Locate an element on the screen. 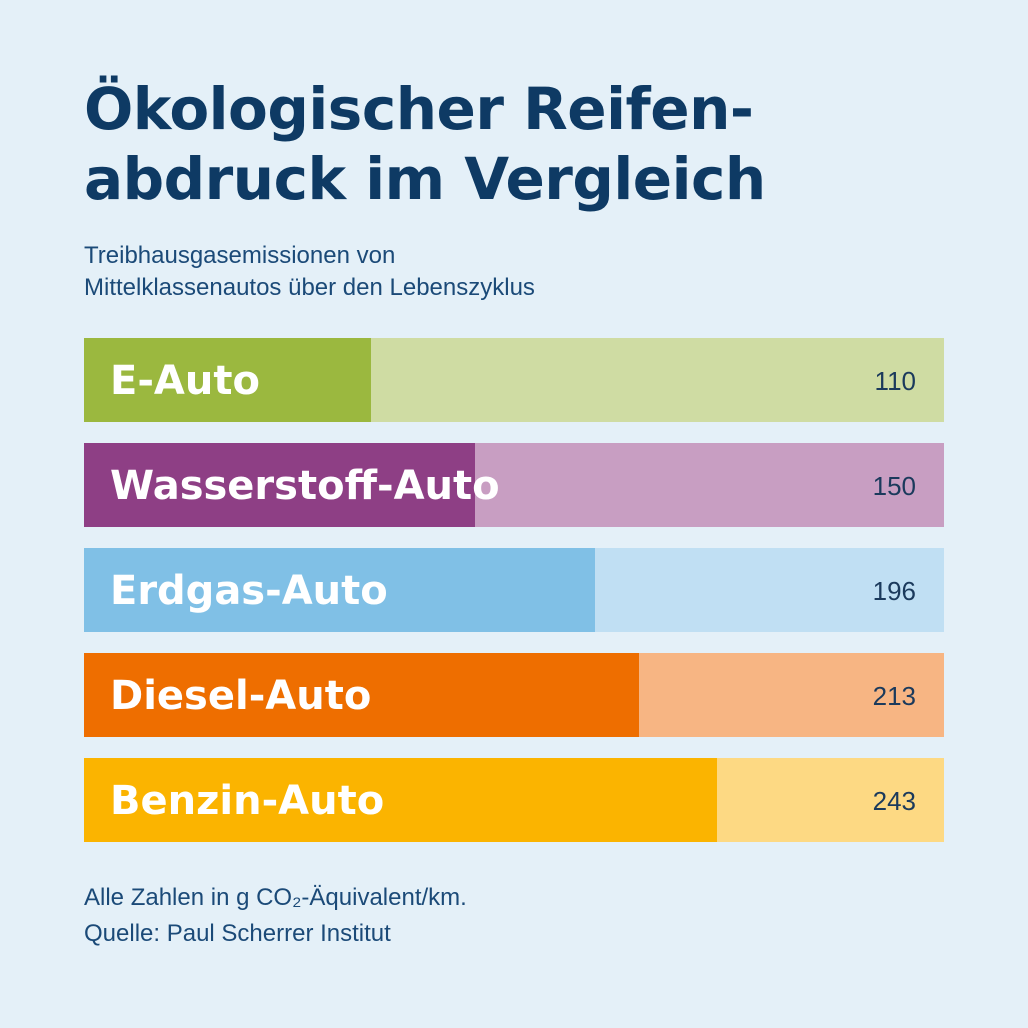 This screenshot has height=1028, width=1028. bar-value-label: 110 is located at coordinates (895, 381).